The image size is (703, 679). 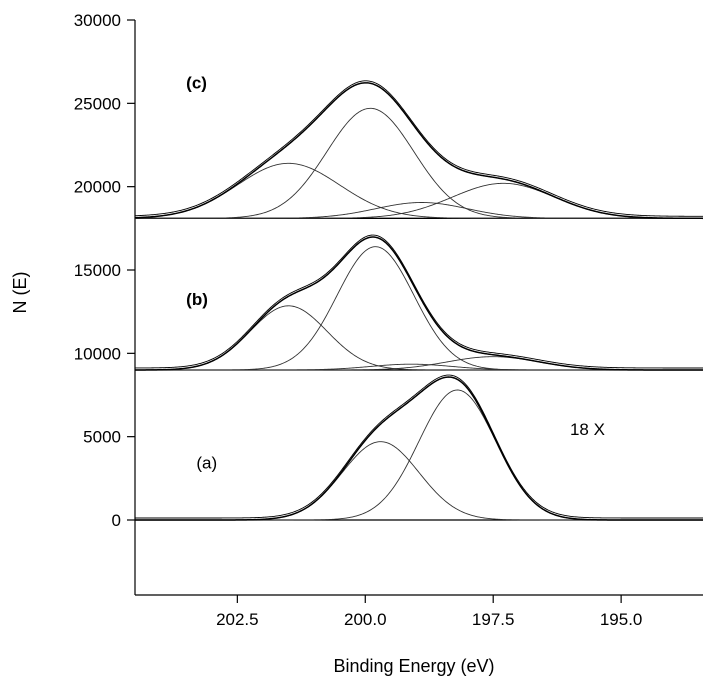 I want to click on annotation-label: (b), so click(x=197, y=299).